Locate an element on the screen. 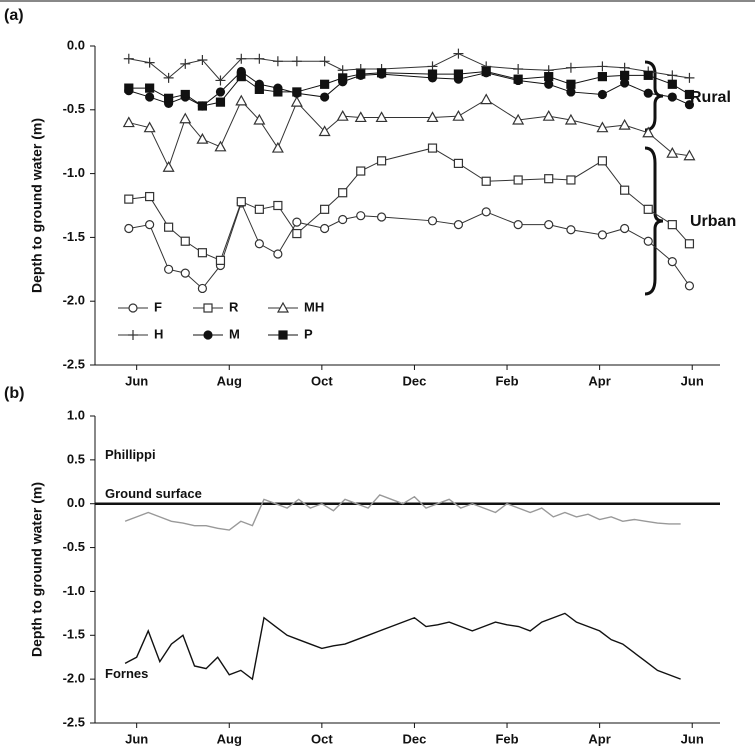  x-tick-label: Feb is located at coordinates (506, 738).